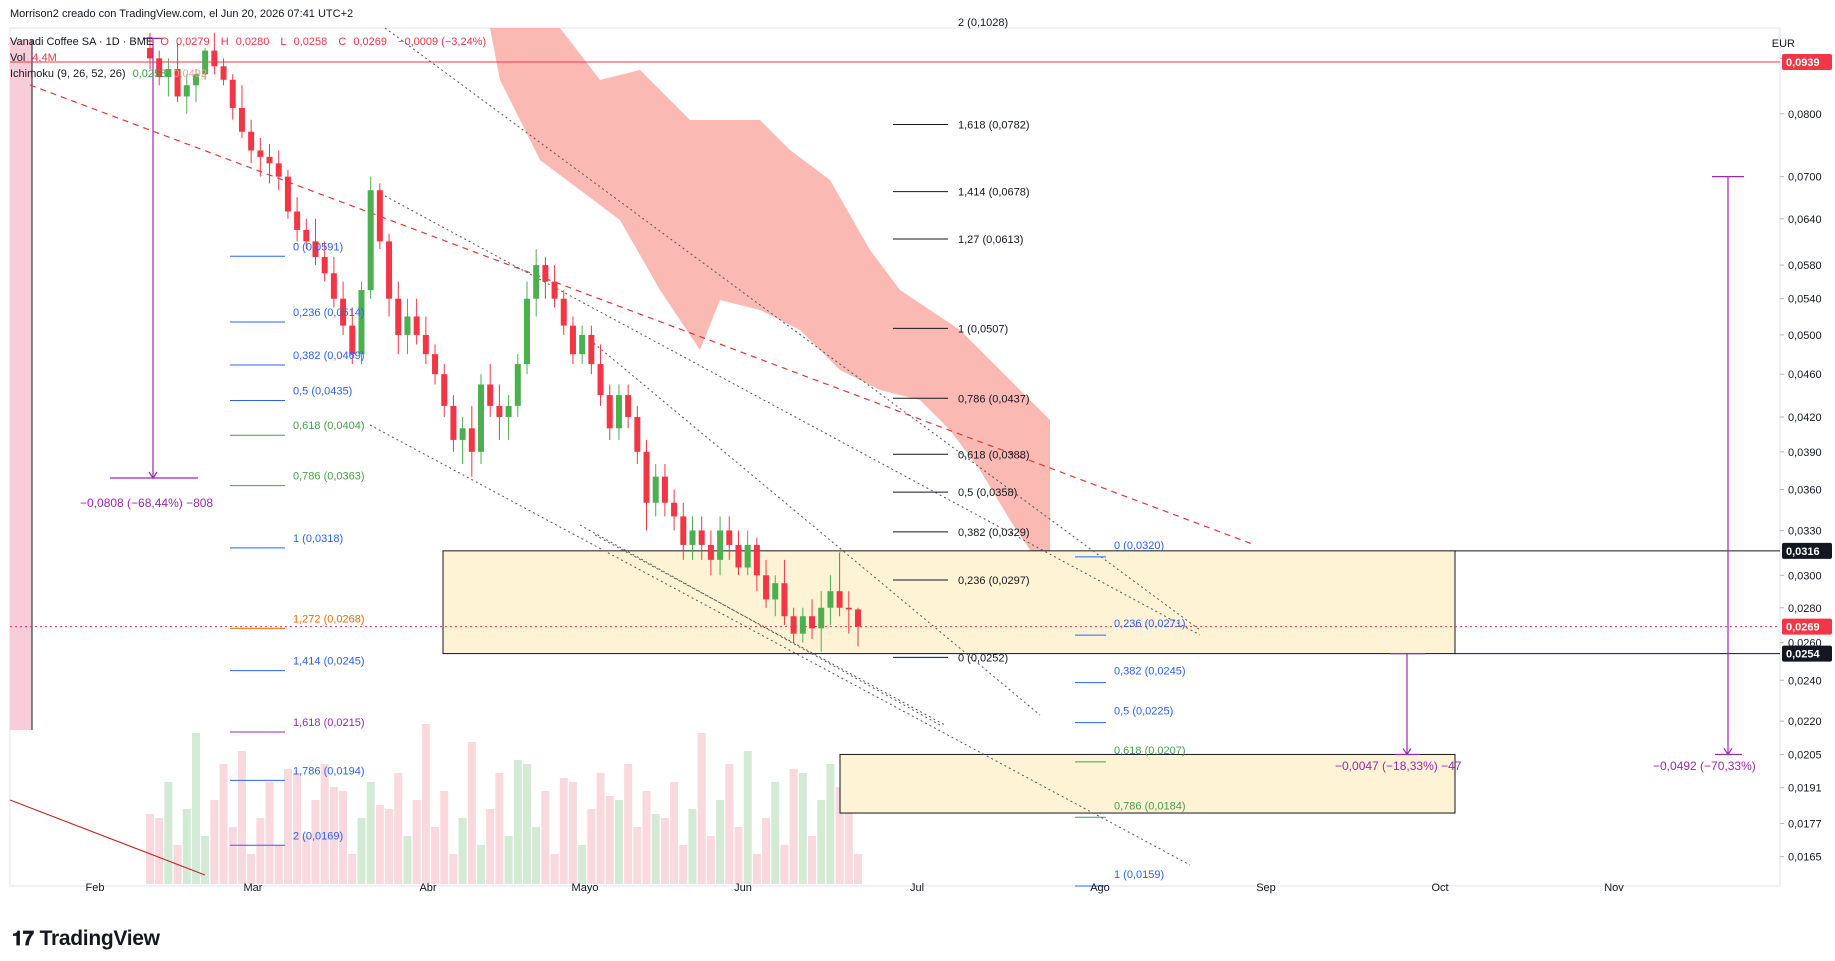  Describe the element at coordinates (82, 42) in the screenshot. I see `symbol-name: Vanadi Coffee SA · 1D · BME` at that location.